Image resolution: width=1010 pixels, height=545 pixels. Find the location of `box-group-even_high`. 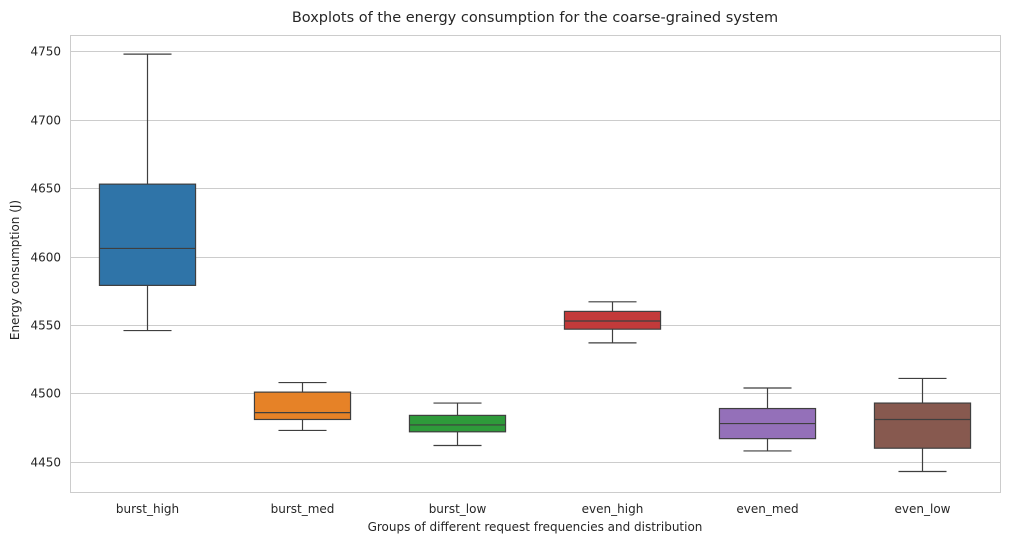

box-group-even_high is located at coordinates (612, 322).